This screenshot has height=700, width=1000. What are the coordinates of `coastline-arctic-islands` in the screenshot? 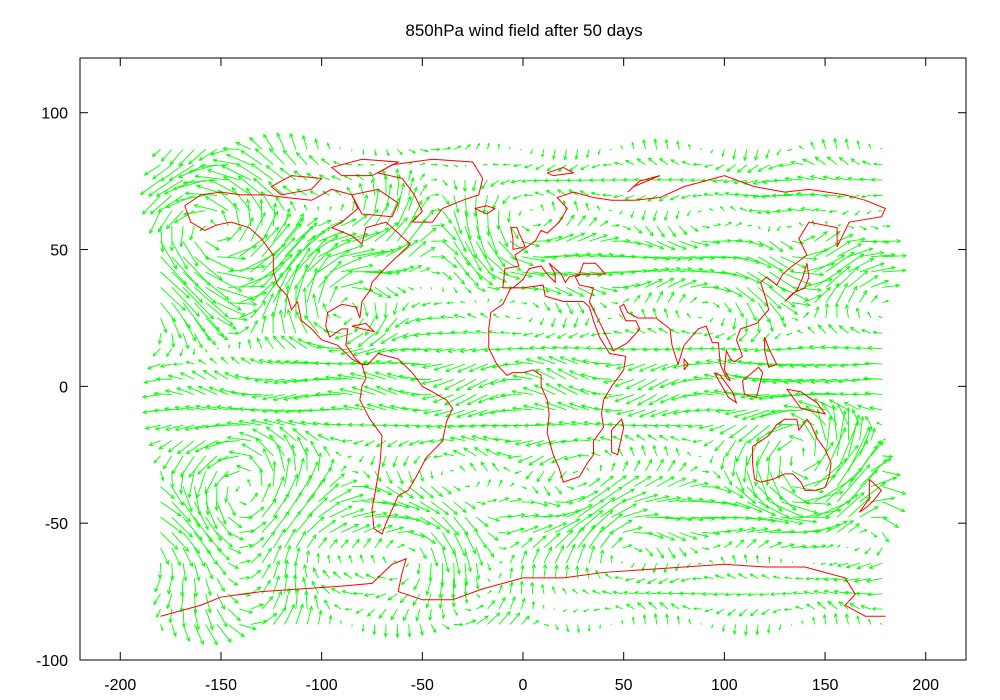 It's located at (296, 185).